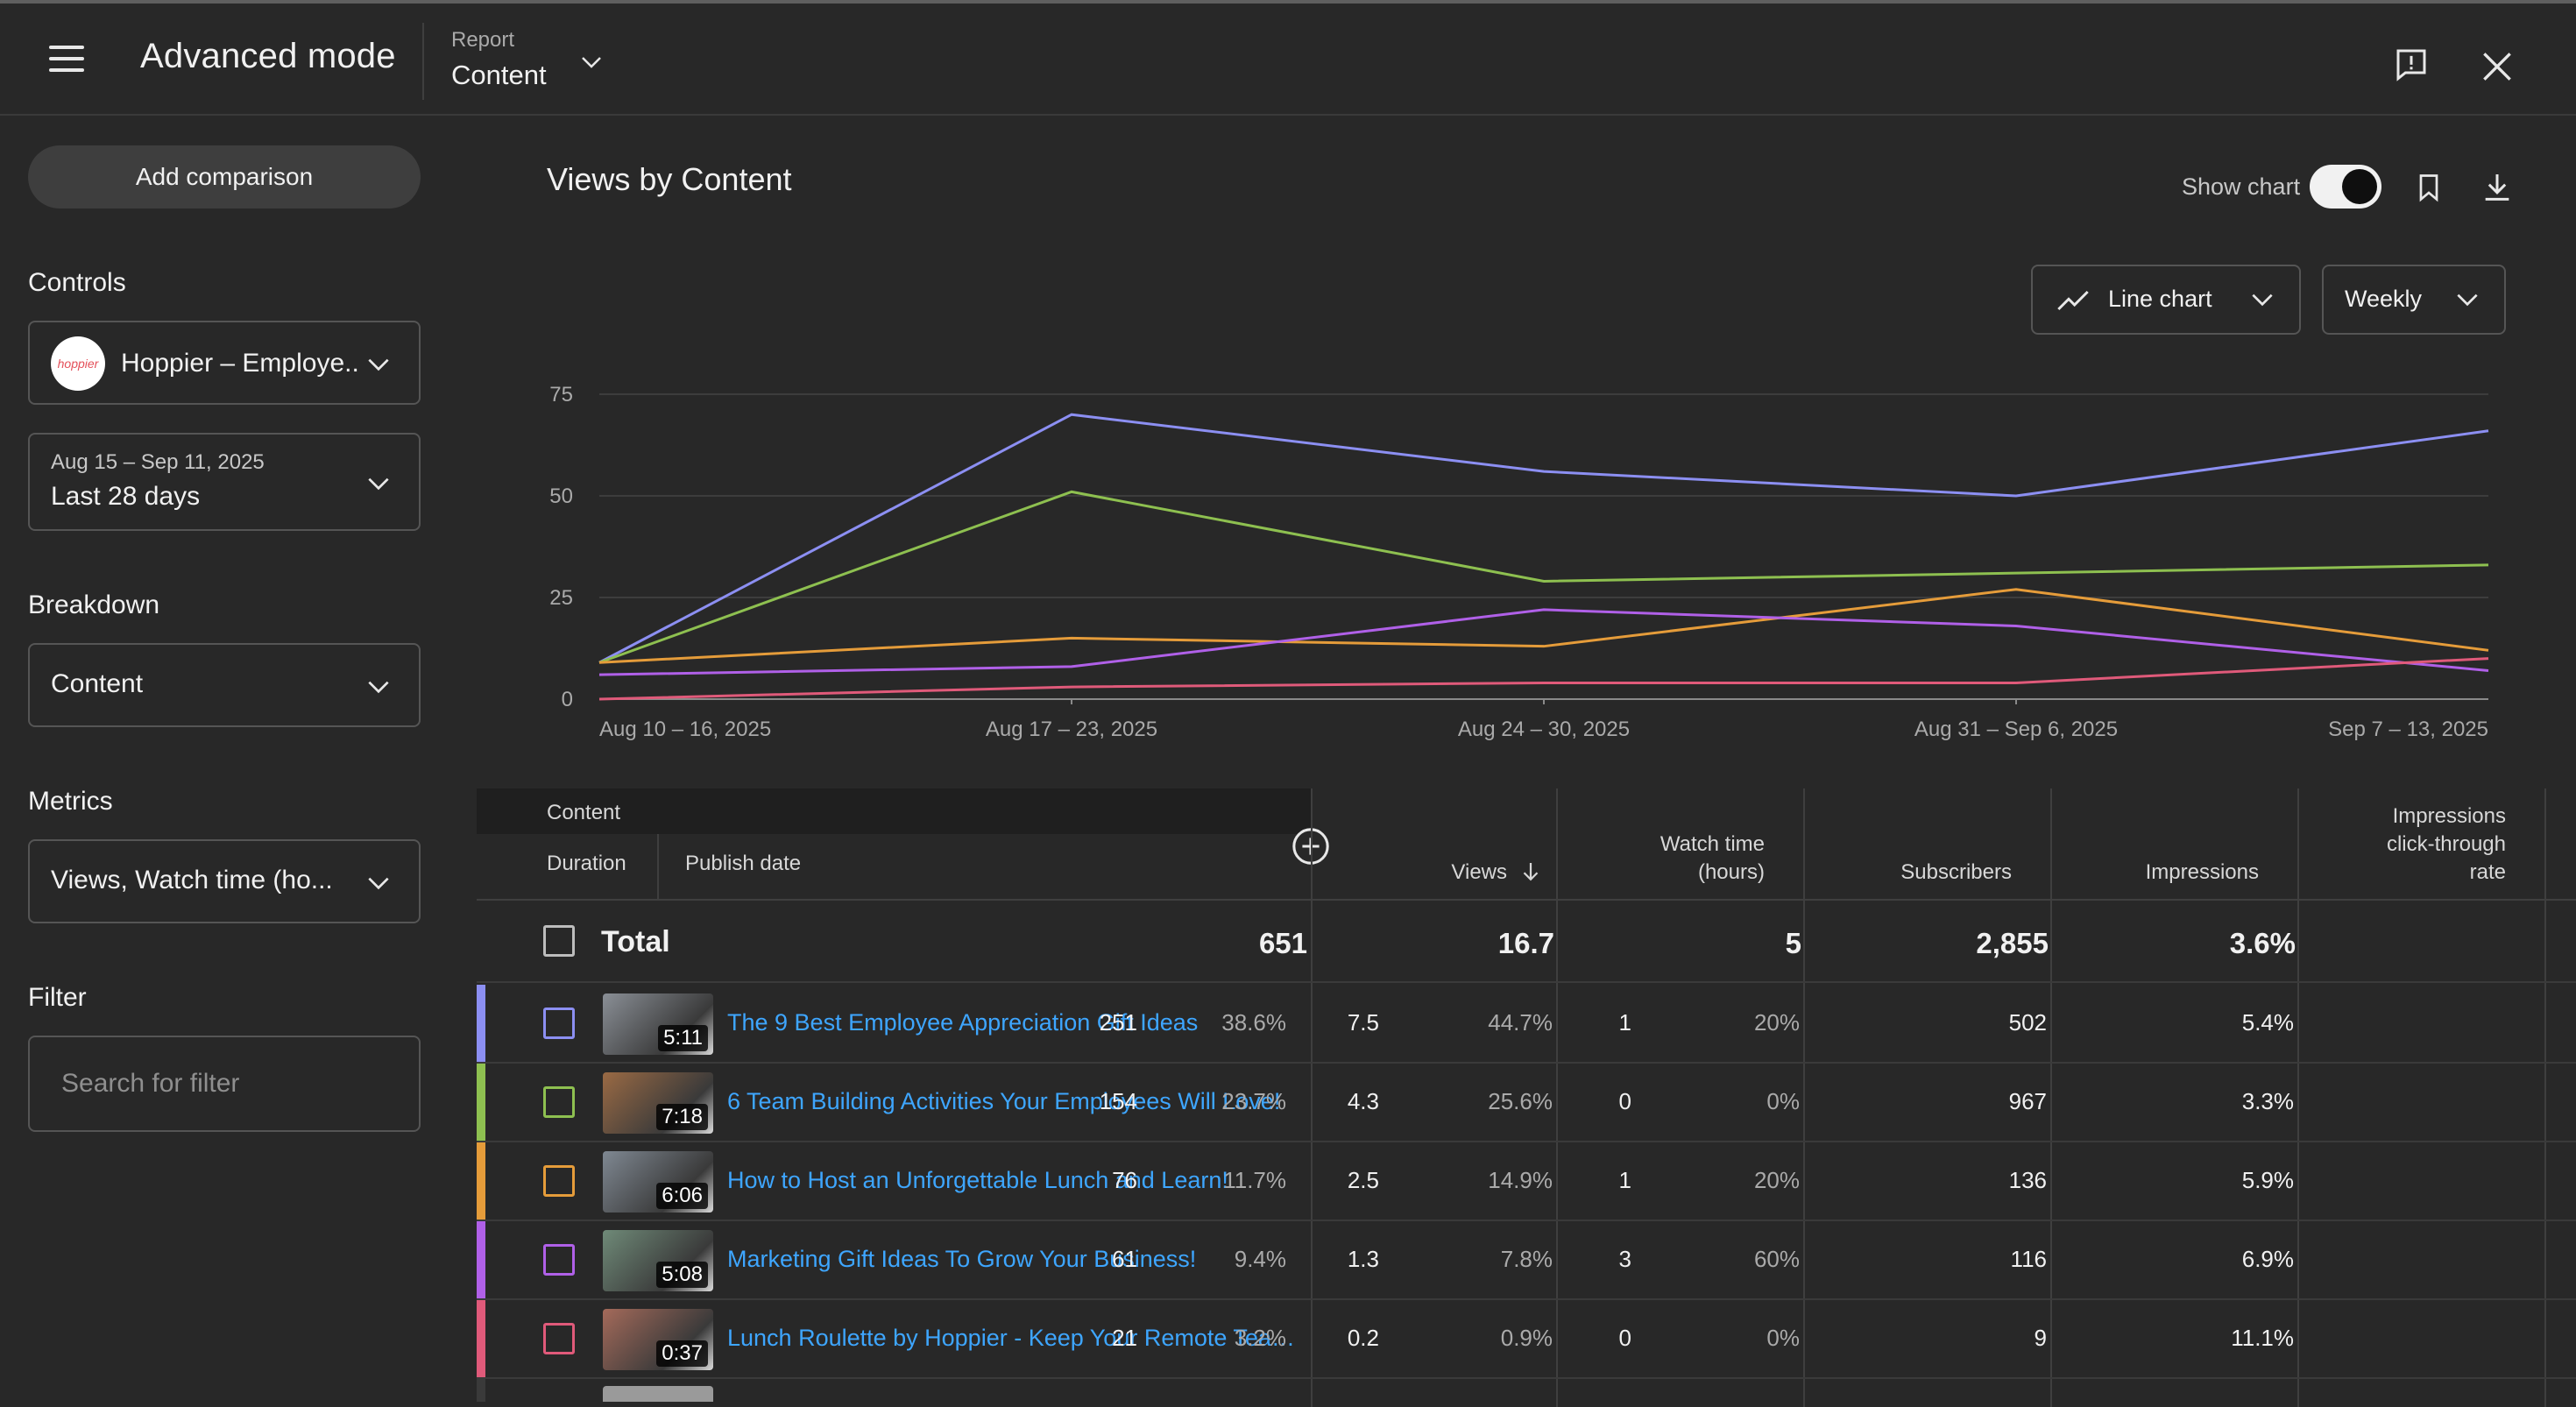  What do you see at coordinates (2166, 300) in the screenshot?
I see `chart-type-dropdown: Line chart` at bounding box center [2166, 300].